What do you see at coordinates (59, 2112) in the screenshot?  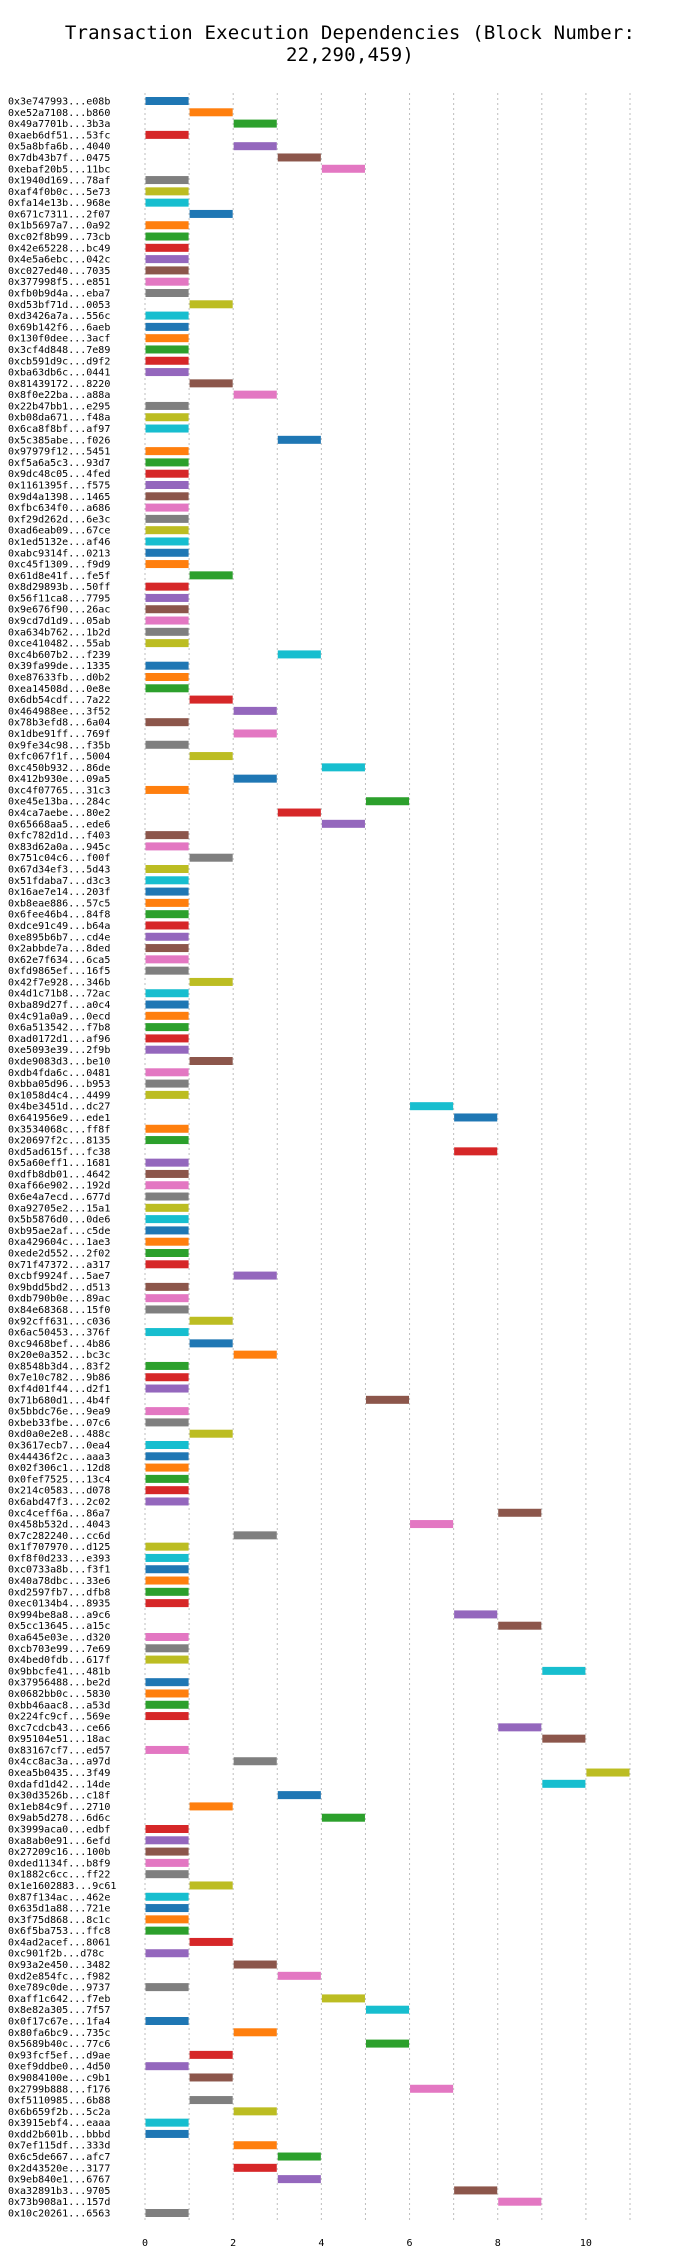 I see `y-tick-label: 0x6b659f2b...5c2a` at bounding box center [59, 2112].